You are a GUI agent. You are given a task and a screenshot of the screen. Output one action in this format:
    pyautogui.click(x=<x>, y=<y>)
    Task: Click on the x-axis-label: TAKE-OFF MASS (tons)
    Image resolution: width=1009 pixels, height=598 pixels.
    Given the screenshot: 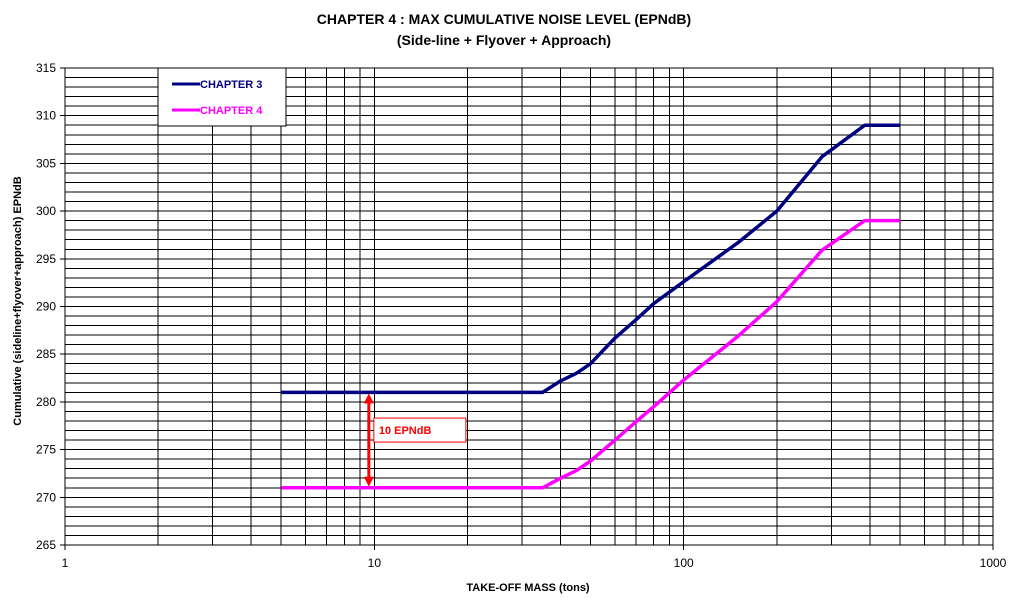 What is the action you would take?
    pyautogui.click(x=528, y=588)
    